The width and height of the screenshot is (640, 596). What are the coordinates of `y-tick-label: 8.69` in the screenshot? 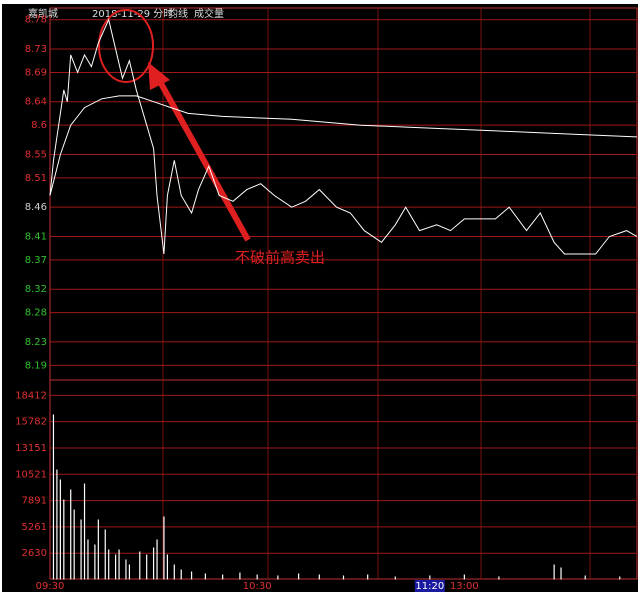 It's located at (36, 72).